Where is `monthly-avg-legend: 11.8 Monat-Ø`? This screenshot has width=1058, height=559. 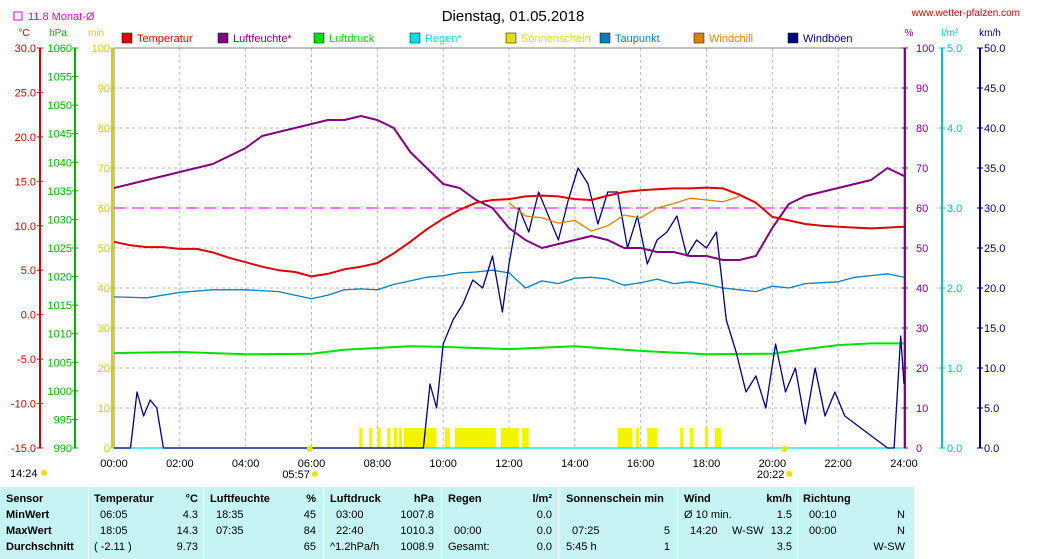 monthly-avg-legend: 11.8 Monat-Ø is located at coordinates (54, 17).